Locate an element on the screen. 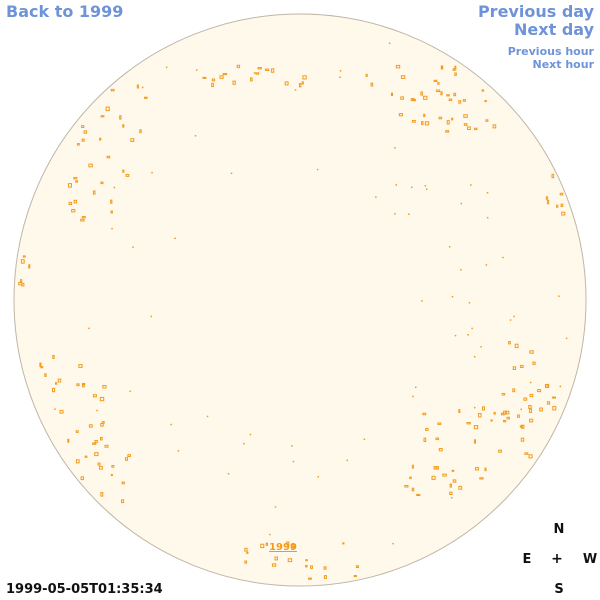 Image resolution: width=600 pixels, height=600 pixels. next-hour-link: Next hour is located at coordinates (563, 64).